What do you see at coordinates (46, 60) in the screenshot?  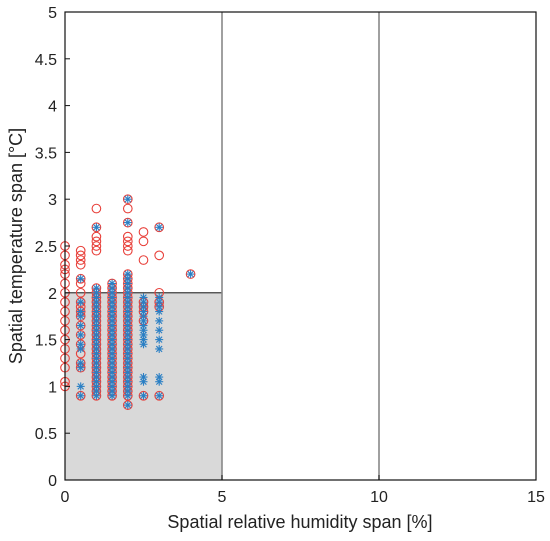 I see `y-tick-label: 4.5` at bounding box center [46, 60].